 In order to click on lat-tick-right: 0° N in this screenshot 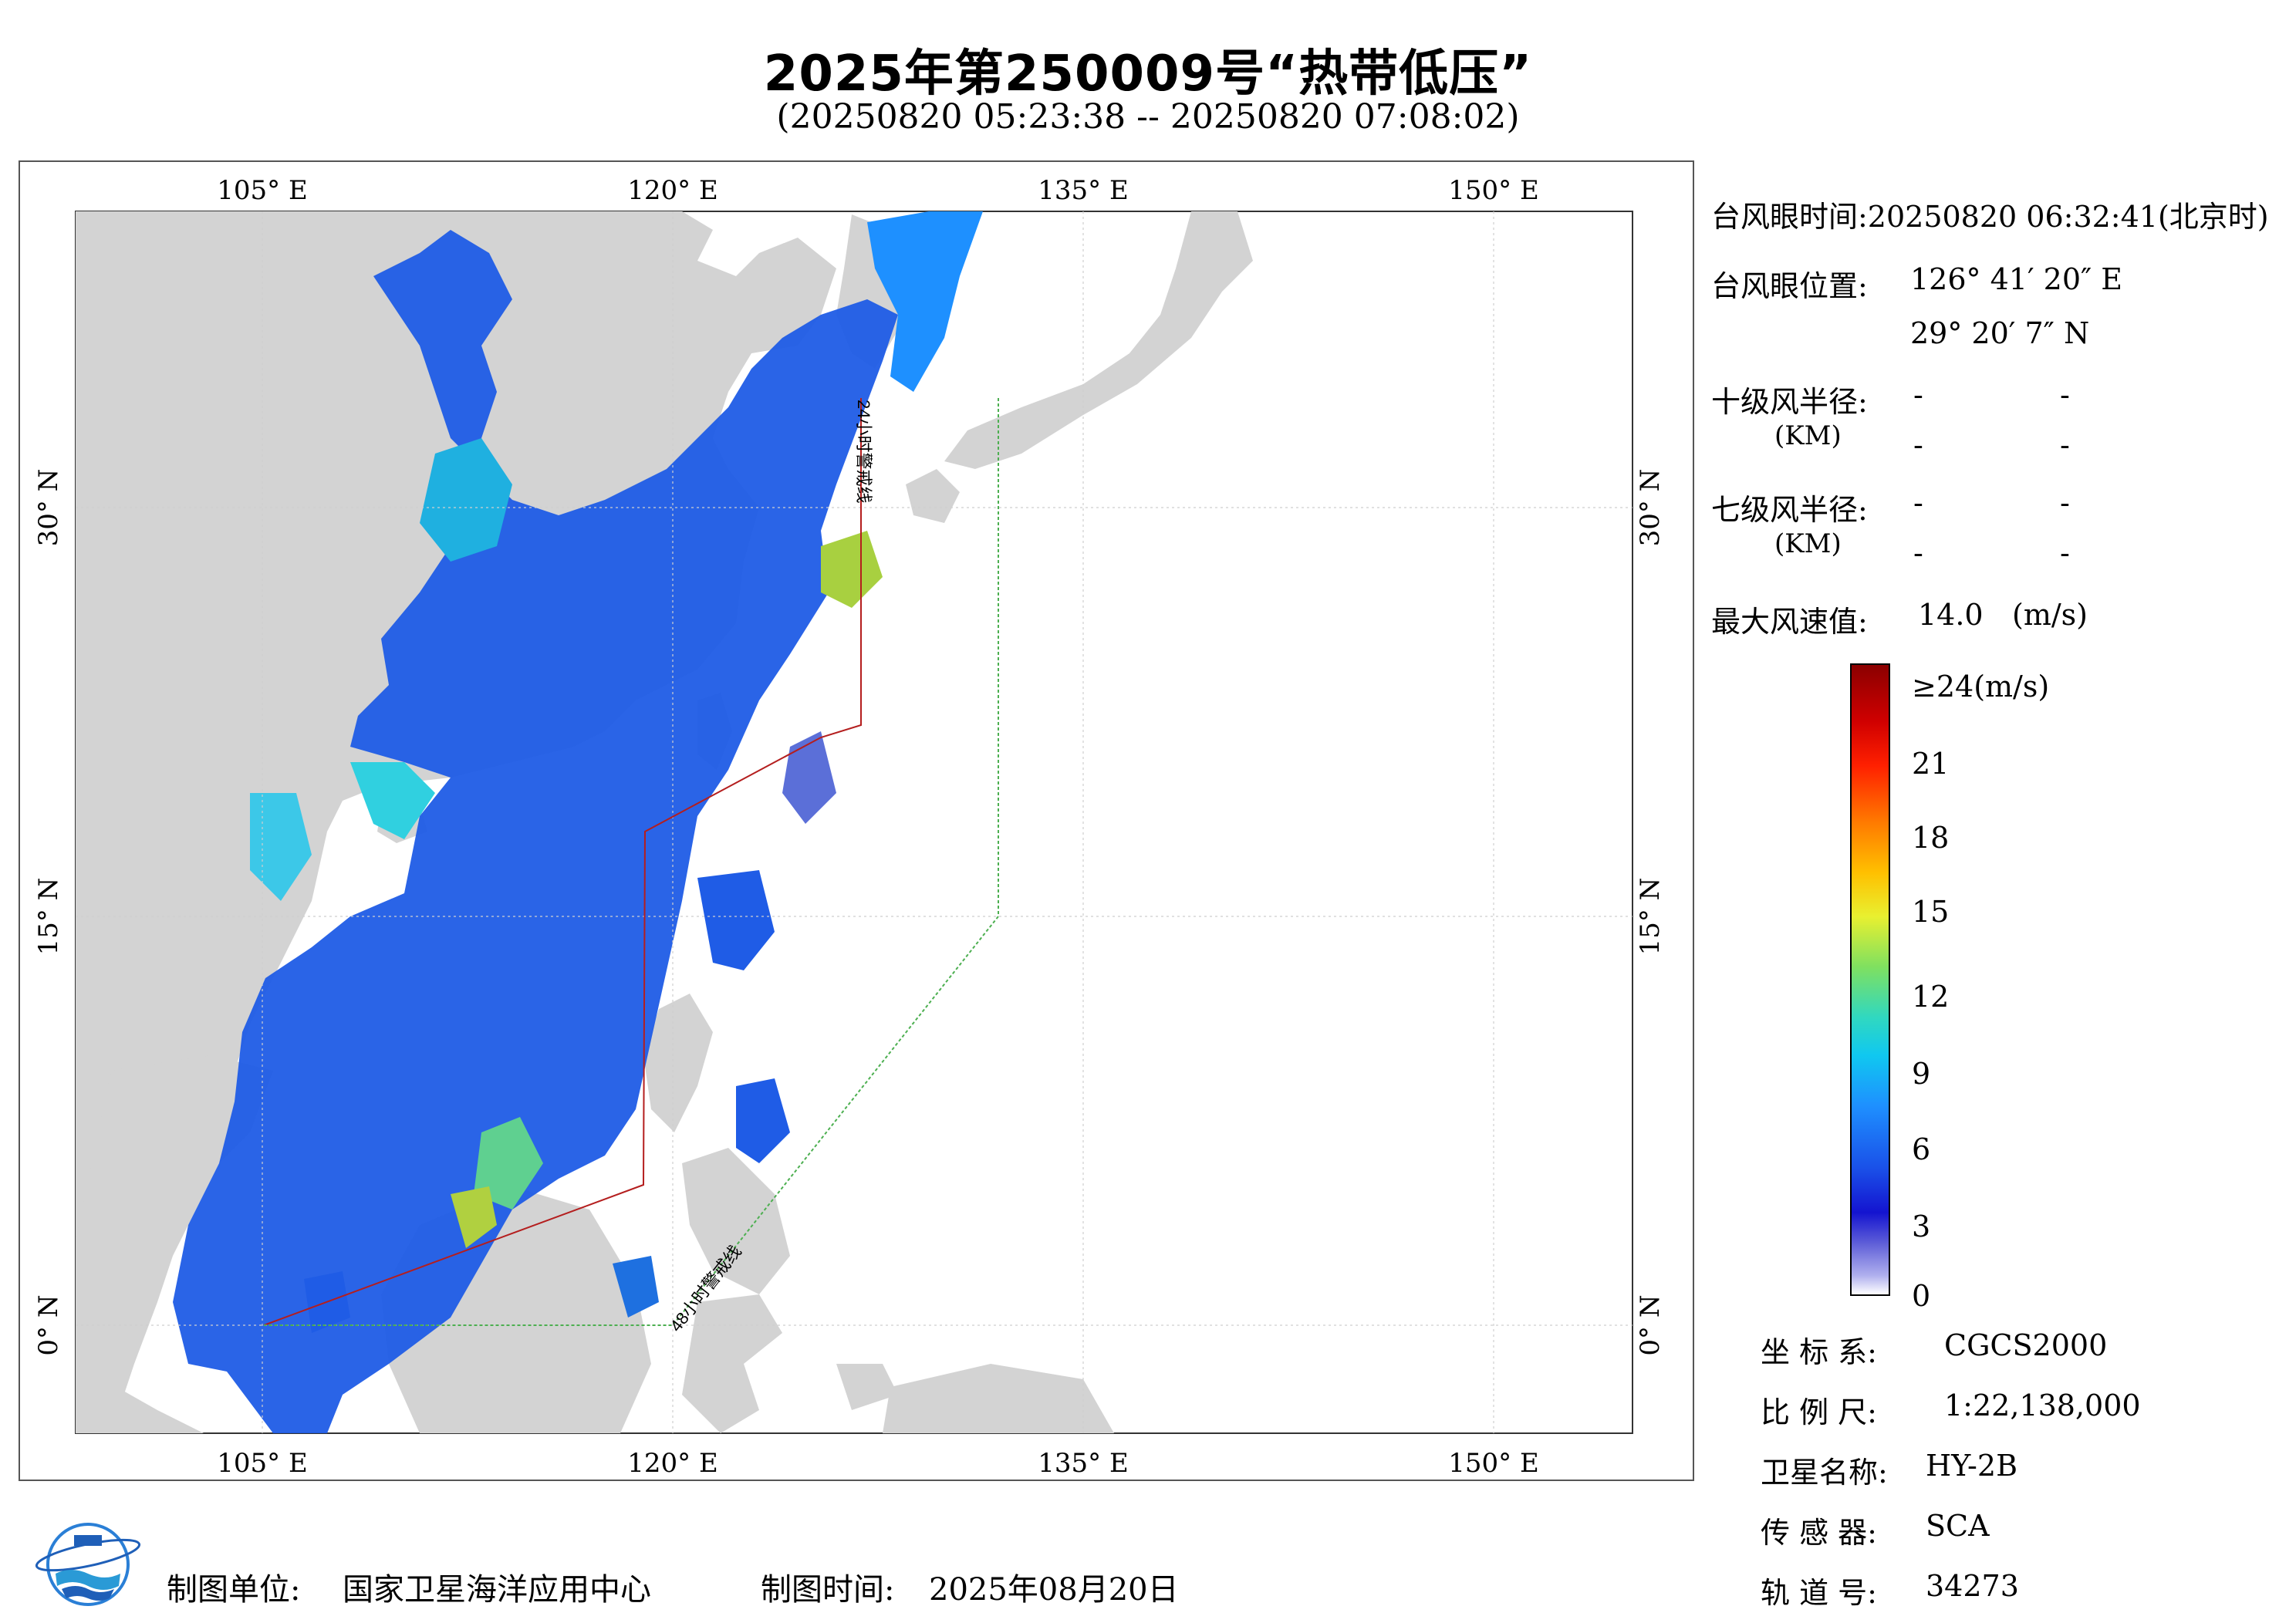, I will do `click(1650, 1324)`.